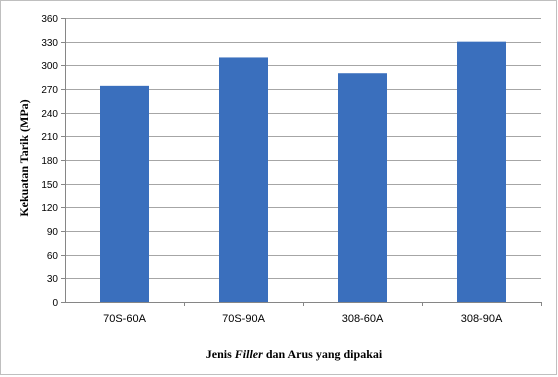  What do you see at coordinates (243, 179) in the screenshot?
I see `bar-70S-90A` at bounding box center [243, 179].